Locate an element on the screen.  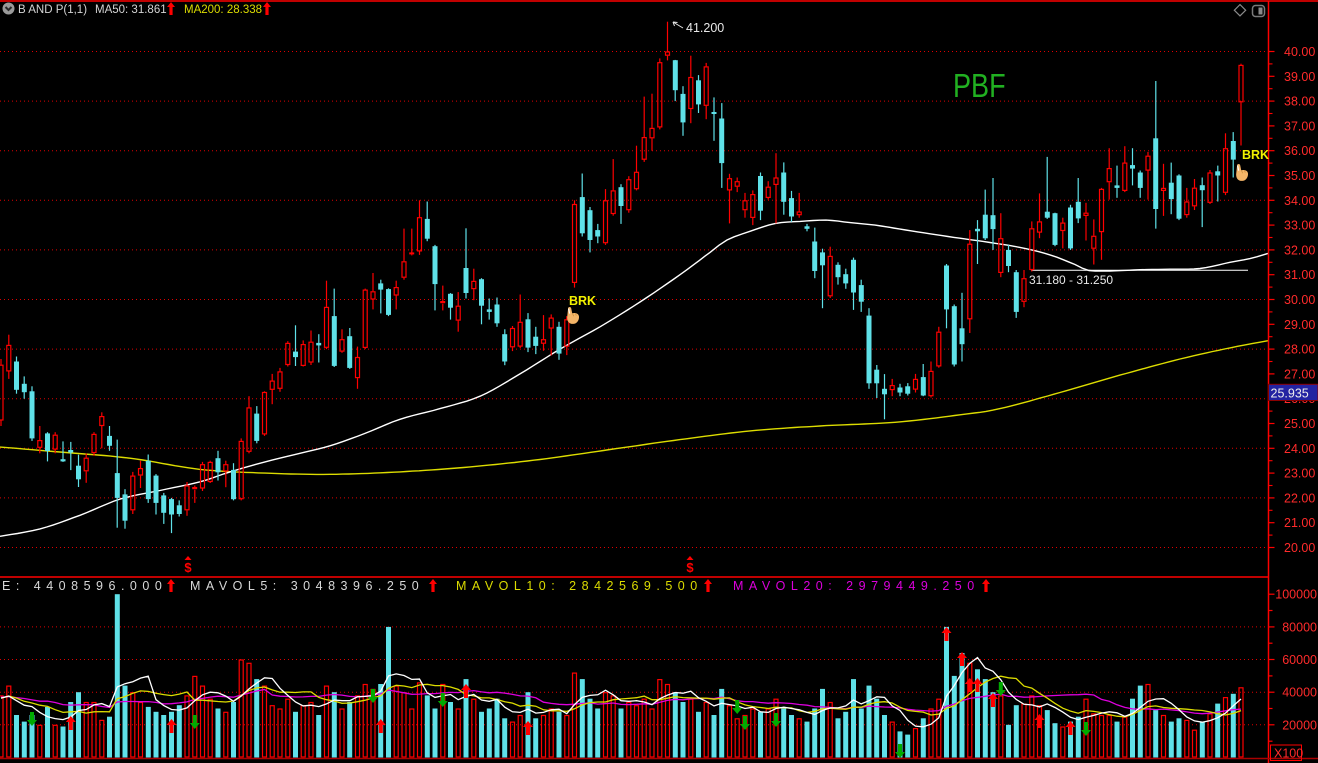
svg-text: 40.00 is located at coordinates (1299, 52).